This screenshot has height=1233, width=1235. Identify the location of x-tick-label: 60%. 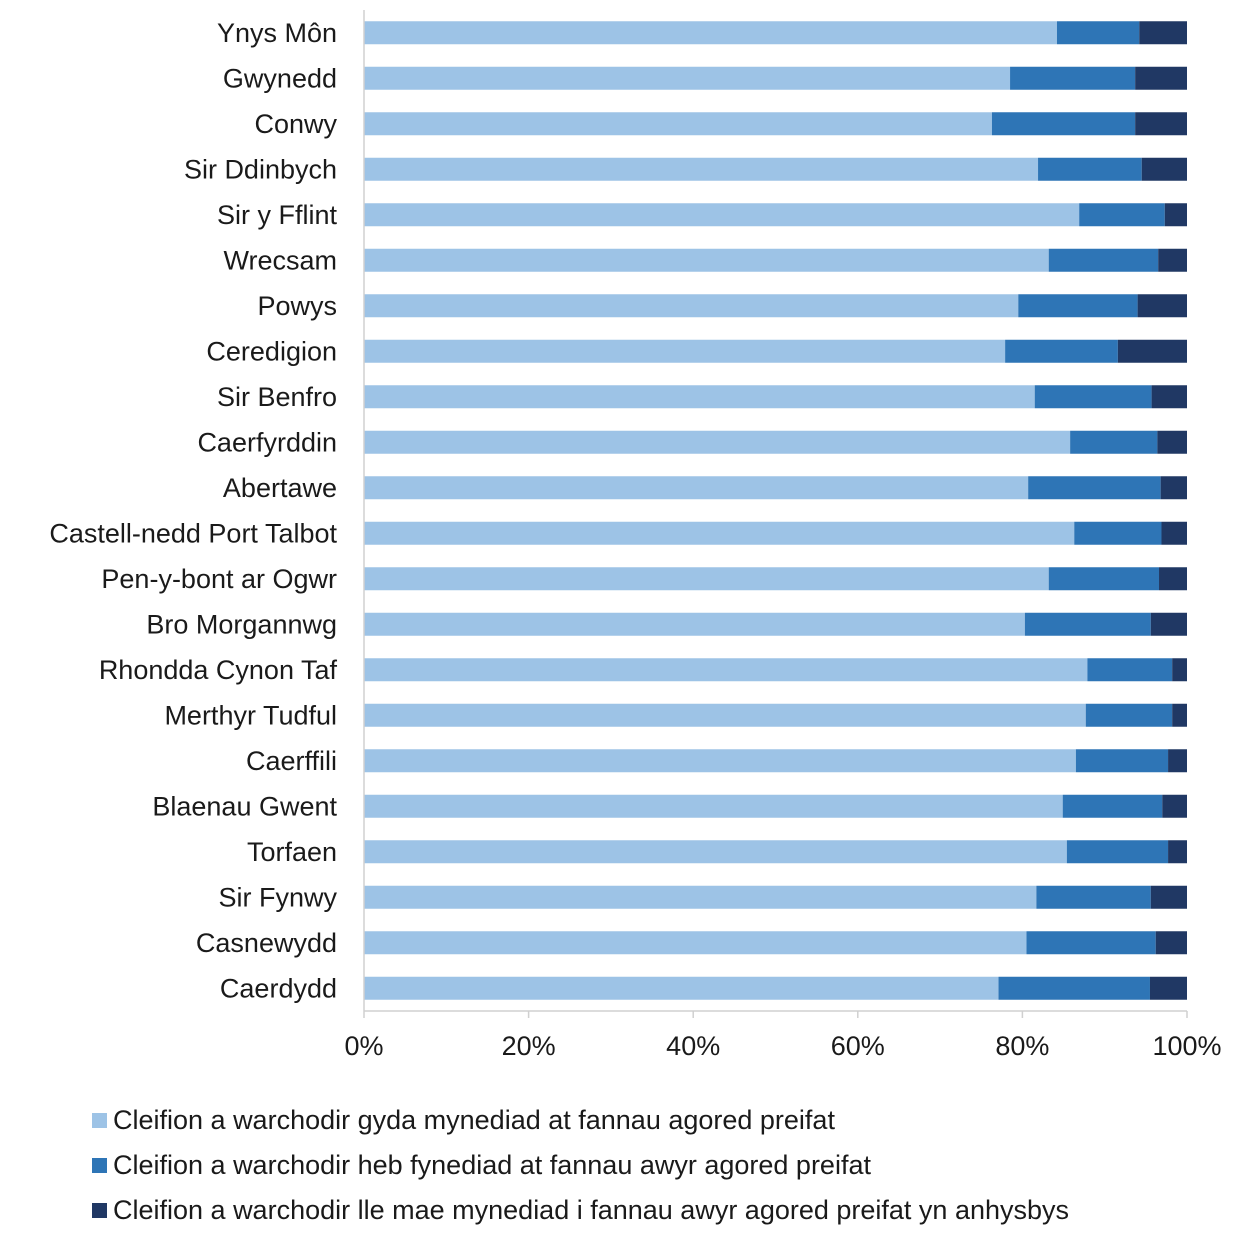
(858, 1046).